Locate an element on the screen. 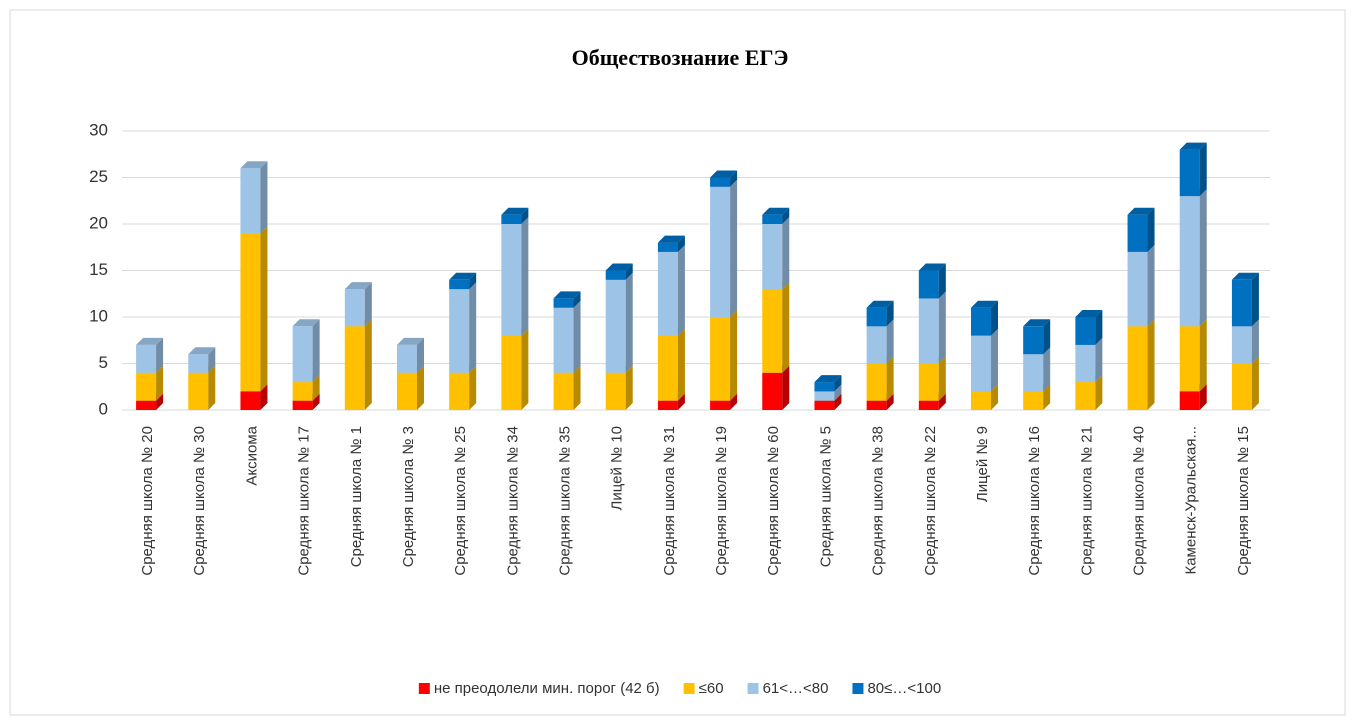 This screenshot has height=726, width=1357. x-tick-label: Средняя школа № 31 is located at coordinates (669, 501).